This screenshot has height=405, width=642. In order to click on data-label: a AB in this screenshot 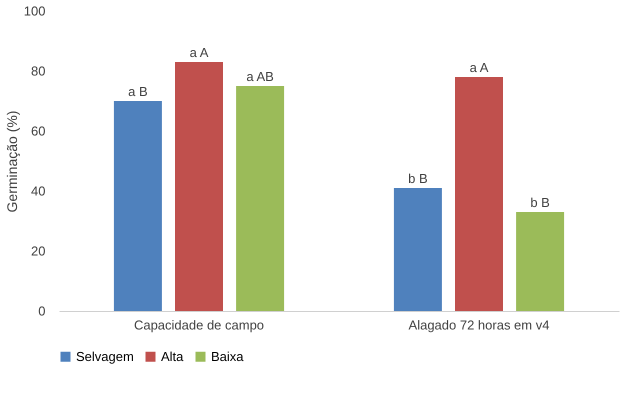, I will do `click(260, 76)`.